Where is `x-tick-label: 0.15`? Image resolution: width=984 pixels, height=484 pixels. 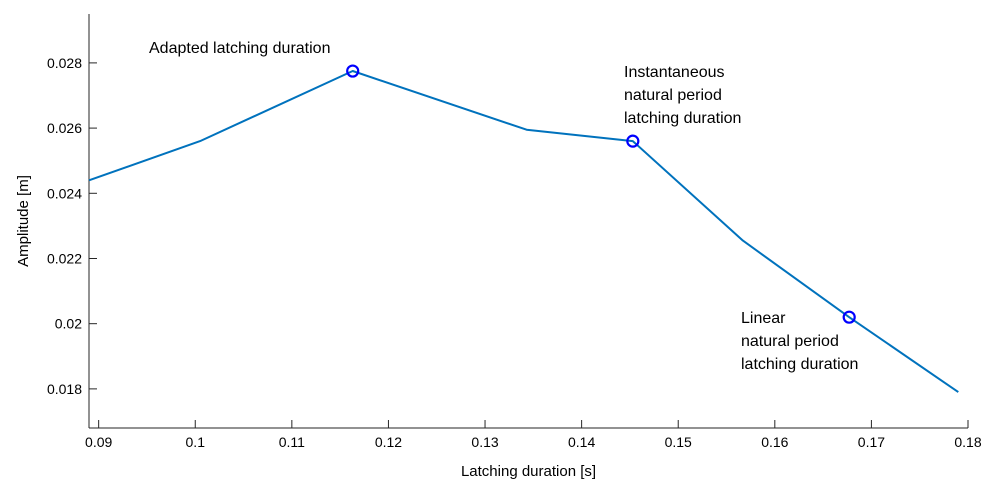
x-tick-label: 0.15 is located at coordinates (678, 442).